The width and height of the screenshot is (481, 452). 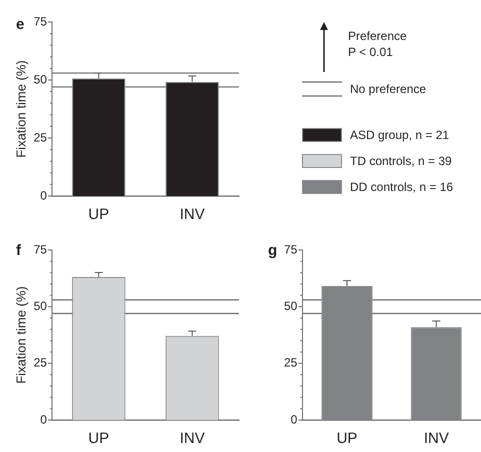 What do you see at coordinates (273, 250) in the screenshot?
I see `chart-title: g` at bounding box center [273, 250].